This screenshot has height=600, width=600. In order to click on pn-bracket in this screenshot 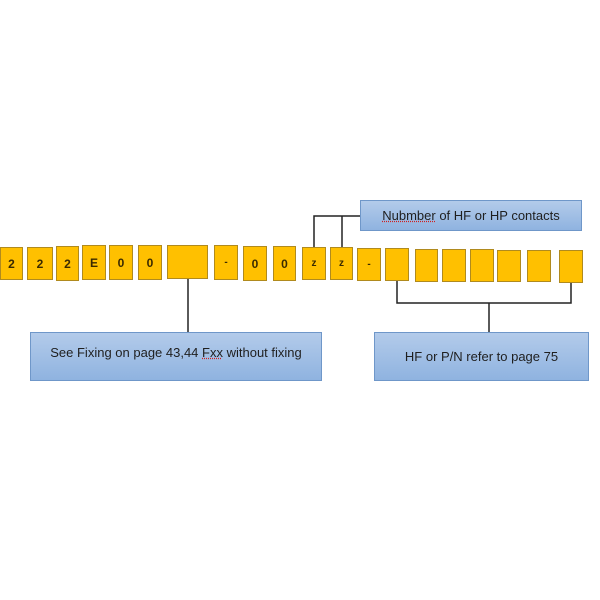, I will do `click(484, 292)`.